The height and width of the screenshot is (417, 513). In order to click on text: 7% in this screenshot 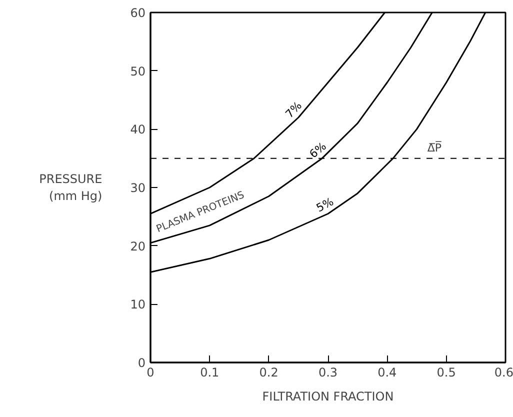, I will do `click(293, 110)`.